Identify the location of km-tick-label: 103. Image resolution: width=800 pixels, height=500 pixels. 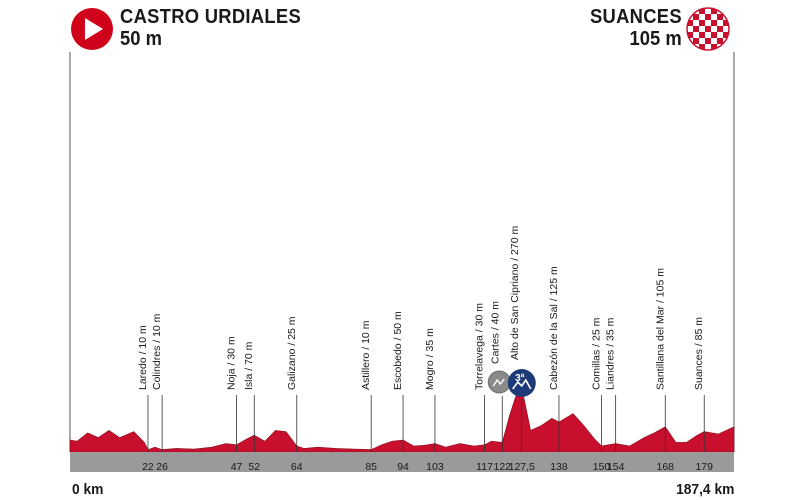
(435, 467).